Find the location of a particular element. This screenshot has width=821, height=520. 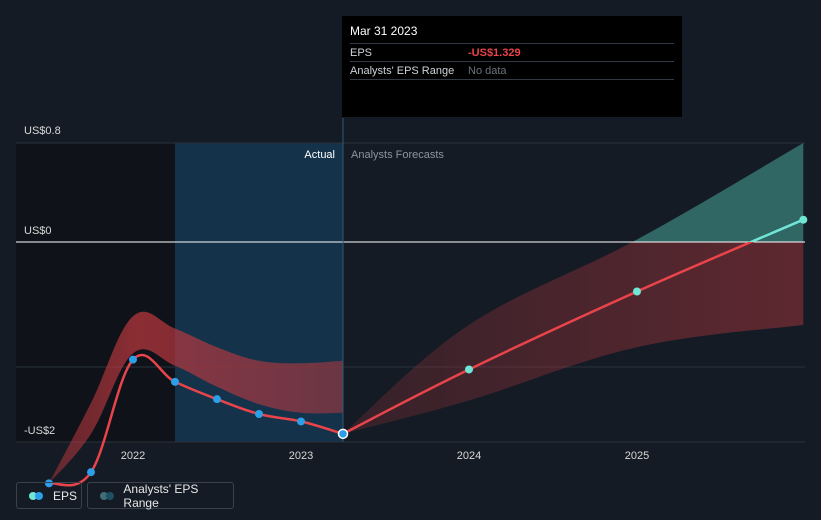

y-tick-bottom: -US$2 is located at coordinates (39, 431).